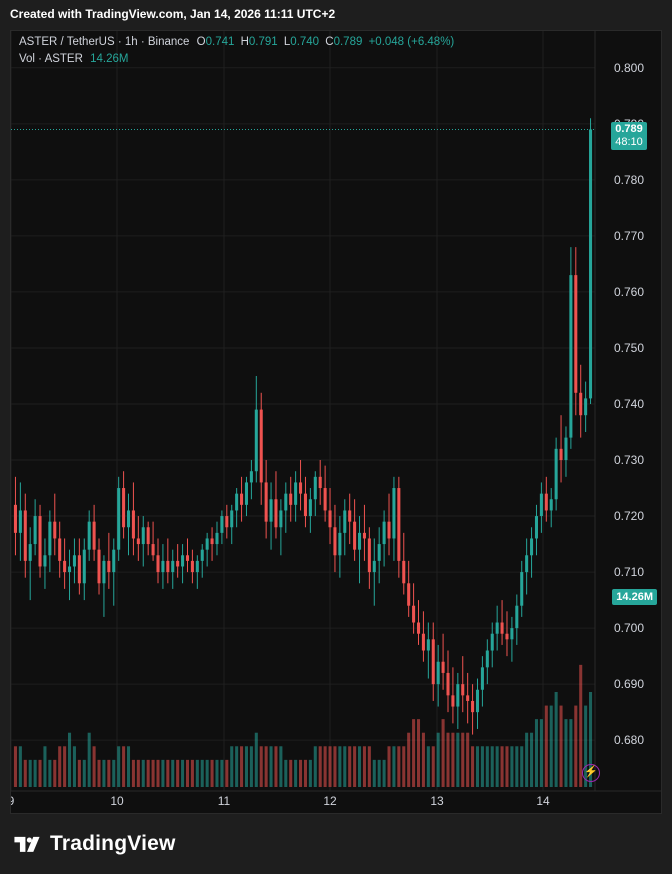 The width and height of the screenshot is (672, 874). Describe the element at coordinates (329, 42) in the screenshot. I see `close-label: C` at that location.